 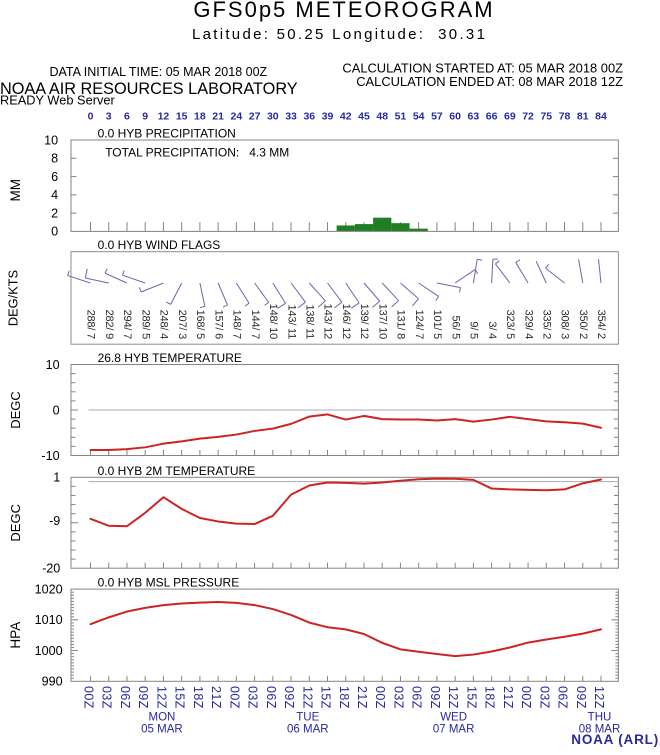 I want to click on svg-text: DEG/KTS, so click(x=13, y=298).